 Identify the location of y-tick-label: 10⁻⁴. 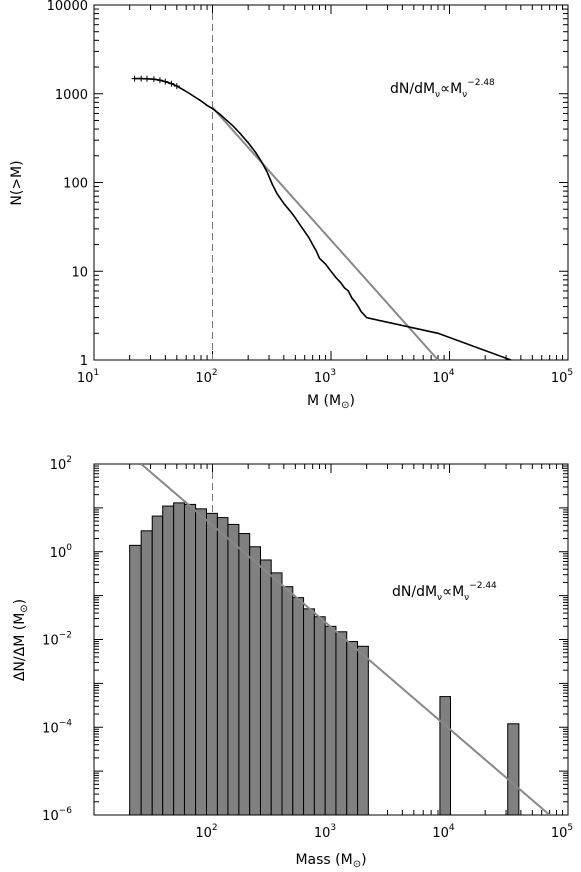
(57, 727).